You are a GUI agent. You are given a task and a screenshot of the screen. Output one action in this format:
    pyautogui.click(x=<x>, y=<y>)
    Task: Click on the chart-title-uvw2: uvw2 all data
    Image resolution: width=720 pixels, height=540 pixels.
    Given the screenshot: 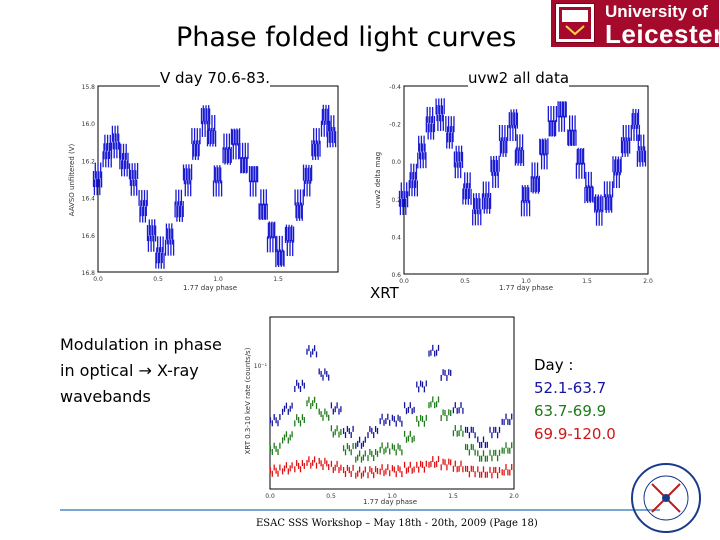 What is the action you would take?
    pyautogui.click(x=519, y=78)
    